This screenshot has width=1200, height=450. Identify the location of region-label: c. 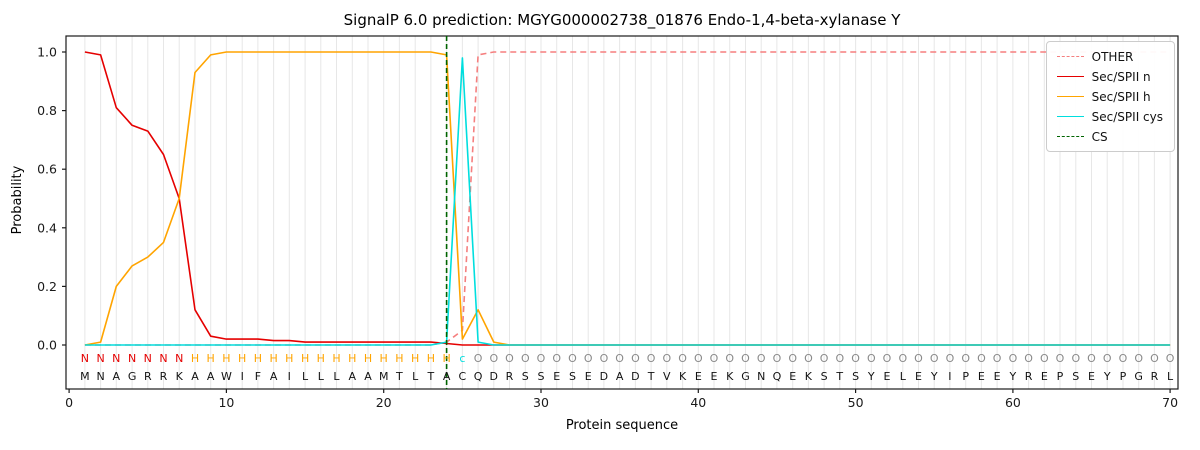
(462, 358).